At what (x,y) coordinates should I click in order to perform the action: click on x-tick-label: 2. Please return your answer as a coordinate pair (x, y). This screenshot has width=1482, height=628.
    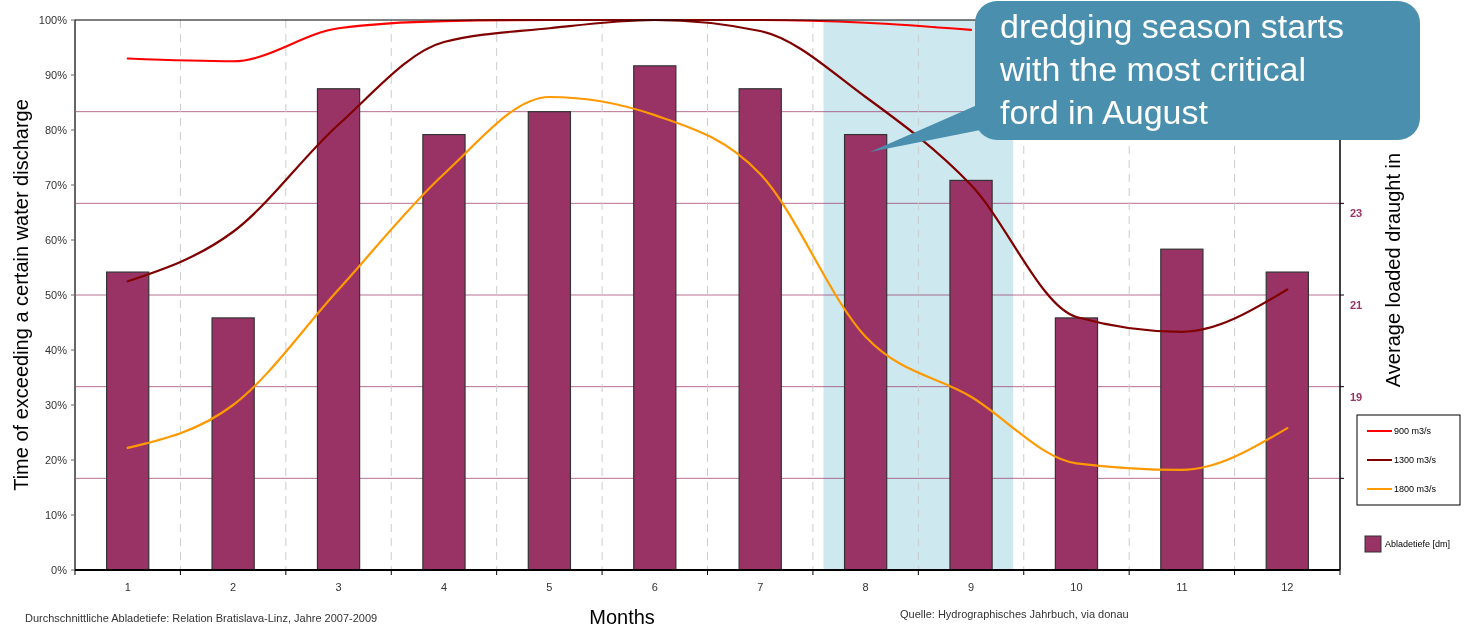
    Looking at the image, I should click on (233, 587).